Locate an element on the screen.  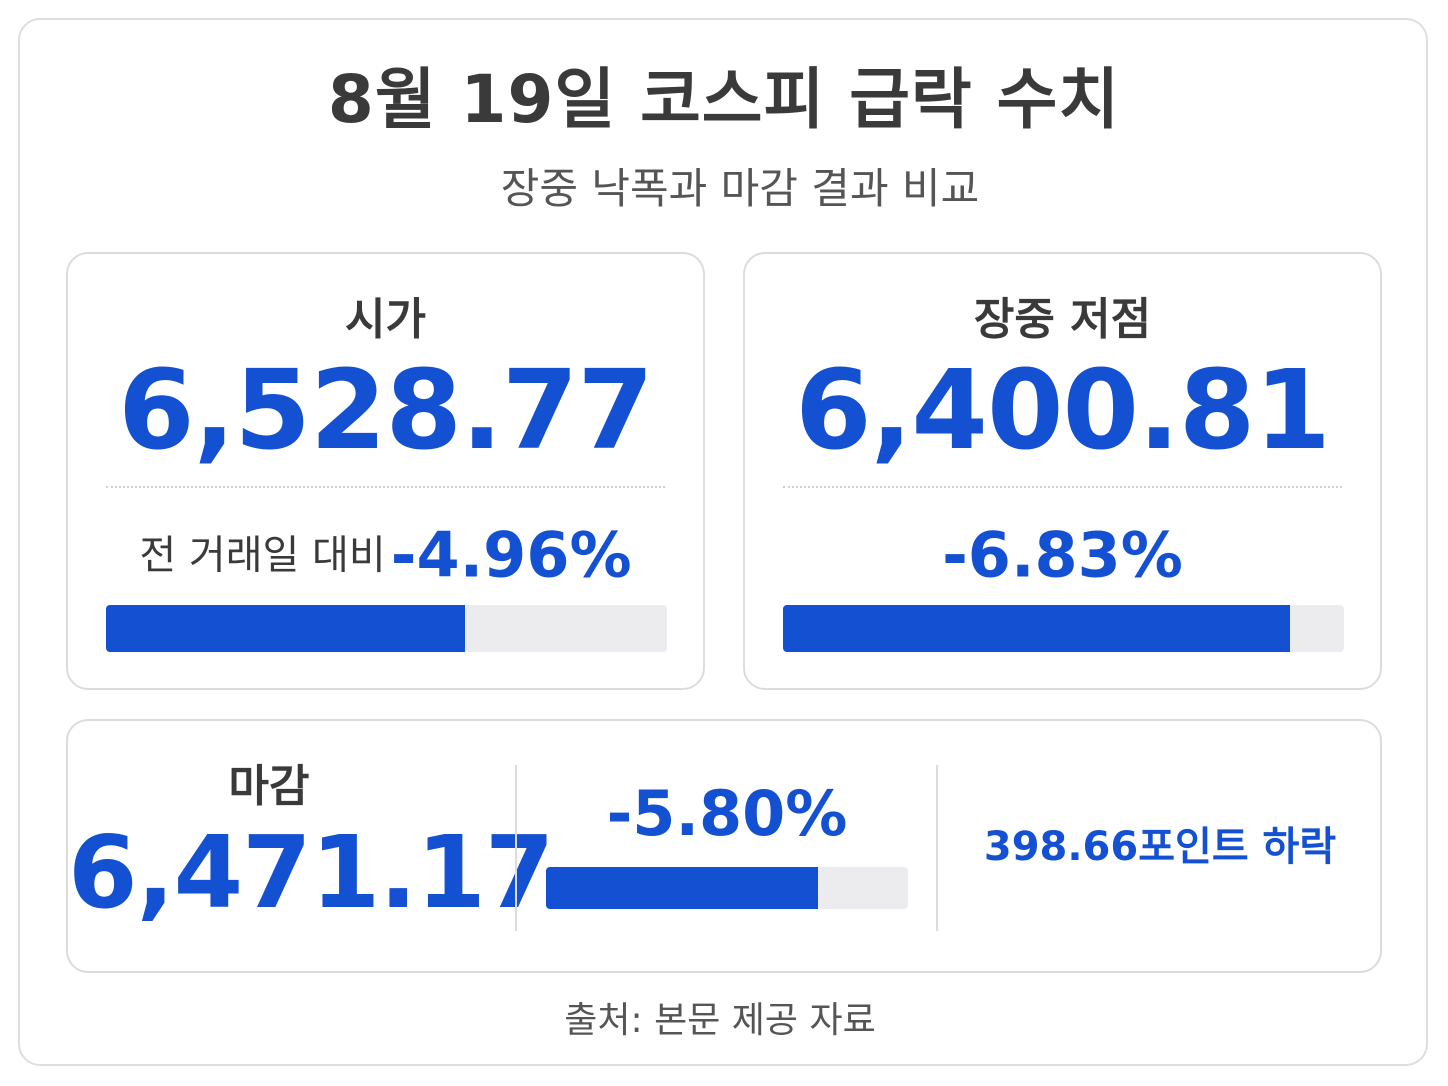
low-label: 장중 저점 is located at coordinates (1062, 319).